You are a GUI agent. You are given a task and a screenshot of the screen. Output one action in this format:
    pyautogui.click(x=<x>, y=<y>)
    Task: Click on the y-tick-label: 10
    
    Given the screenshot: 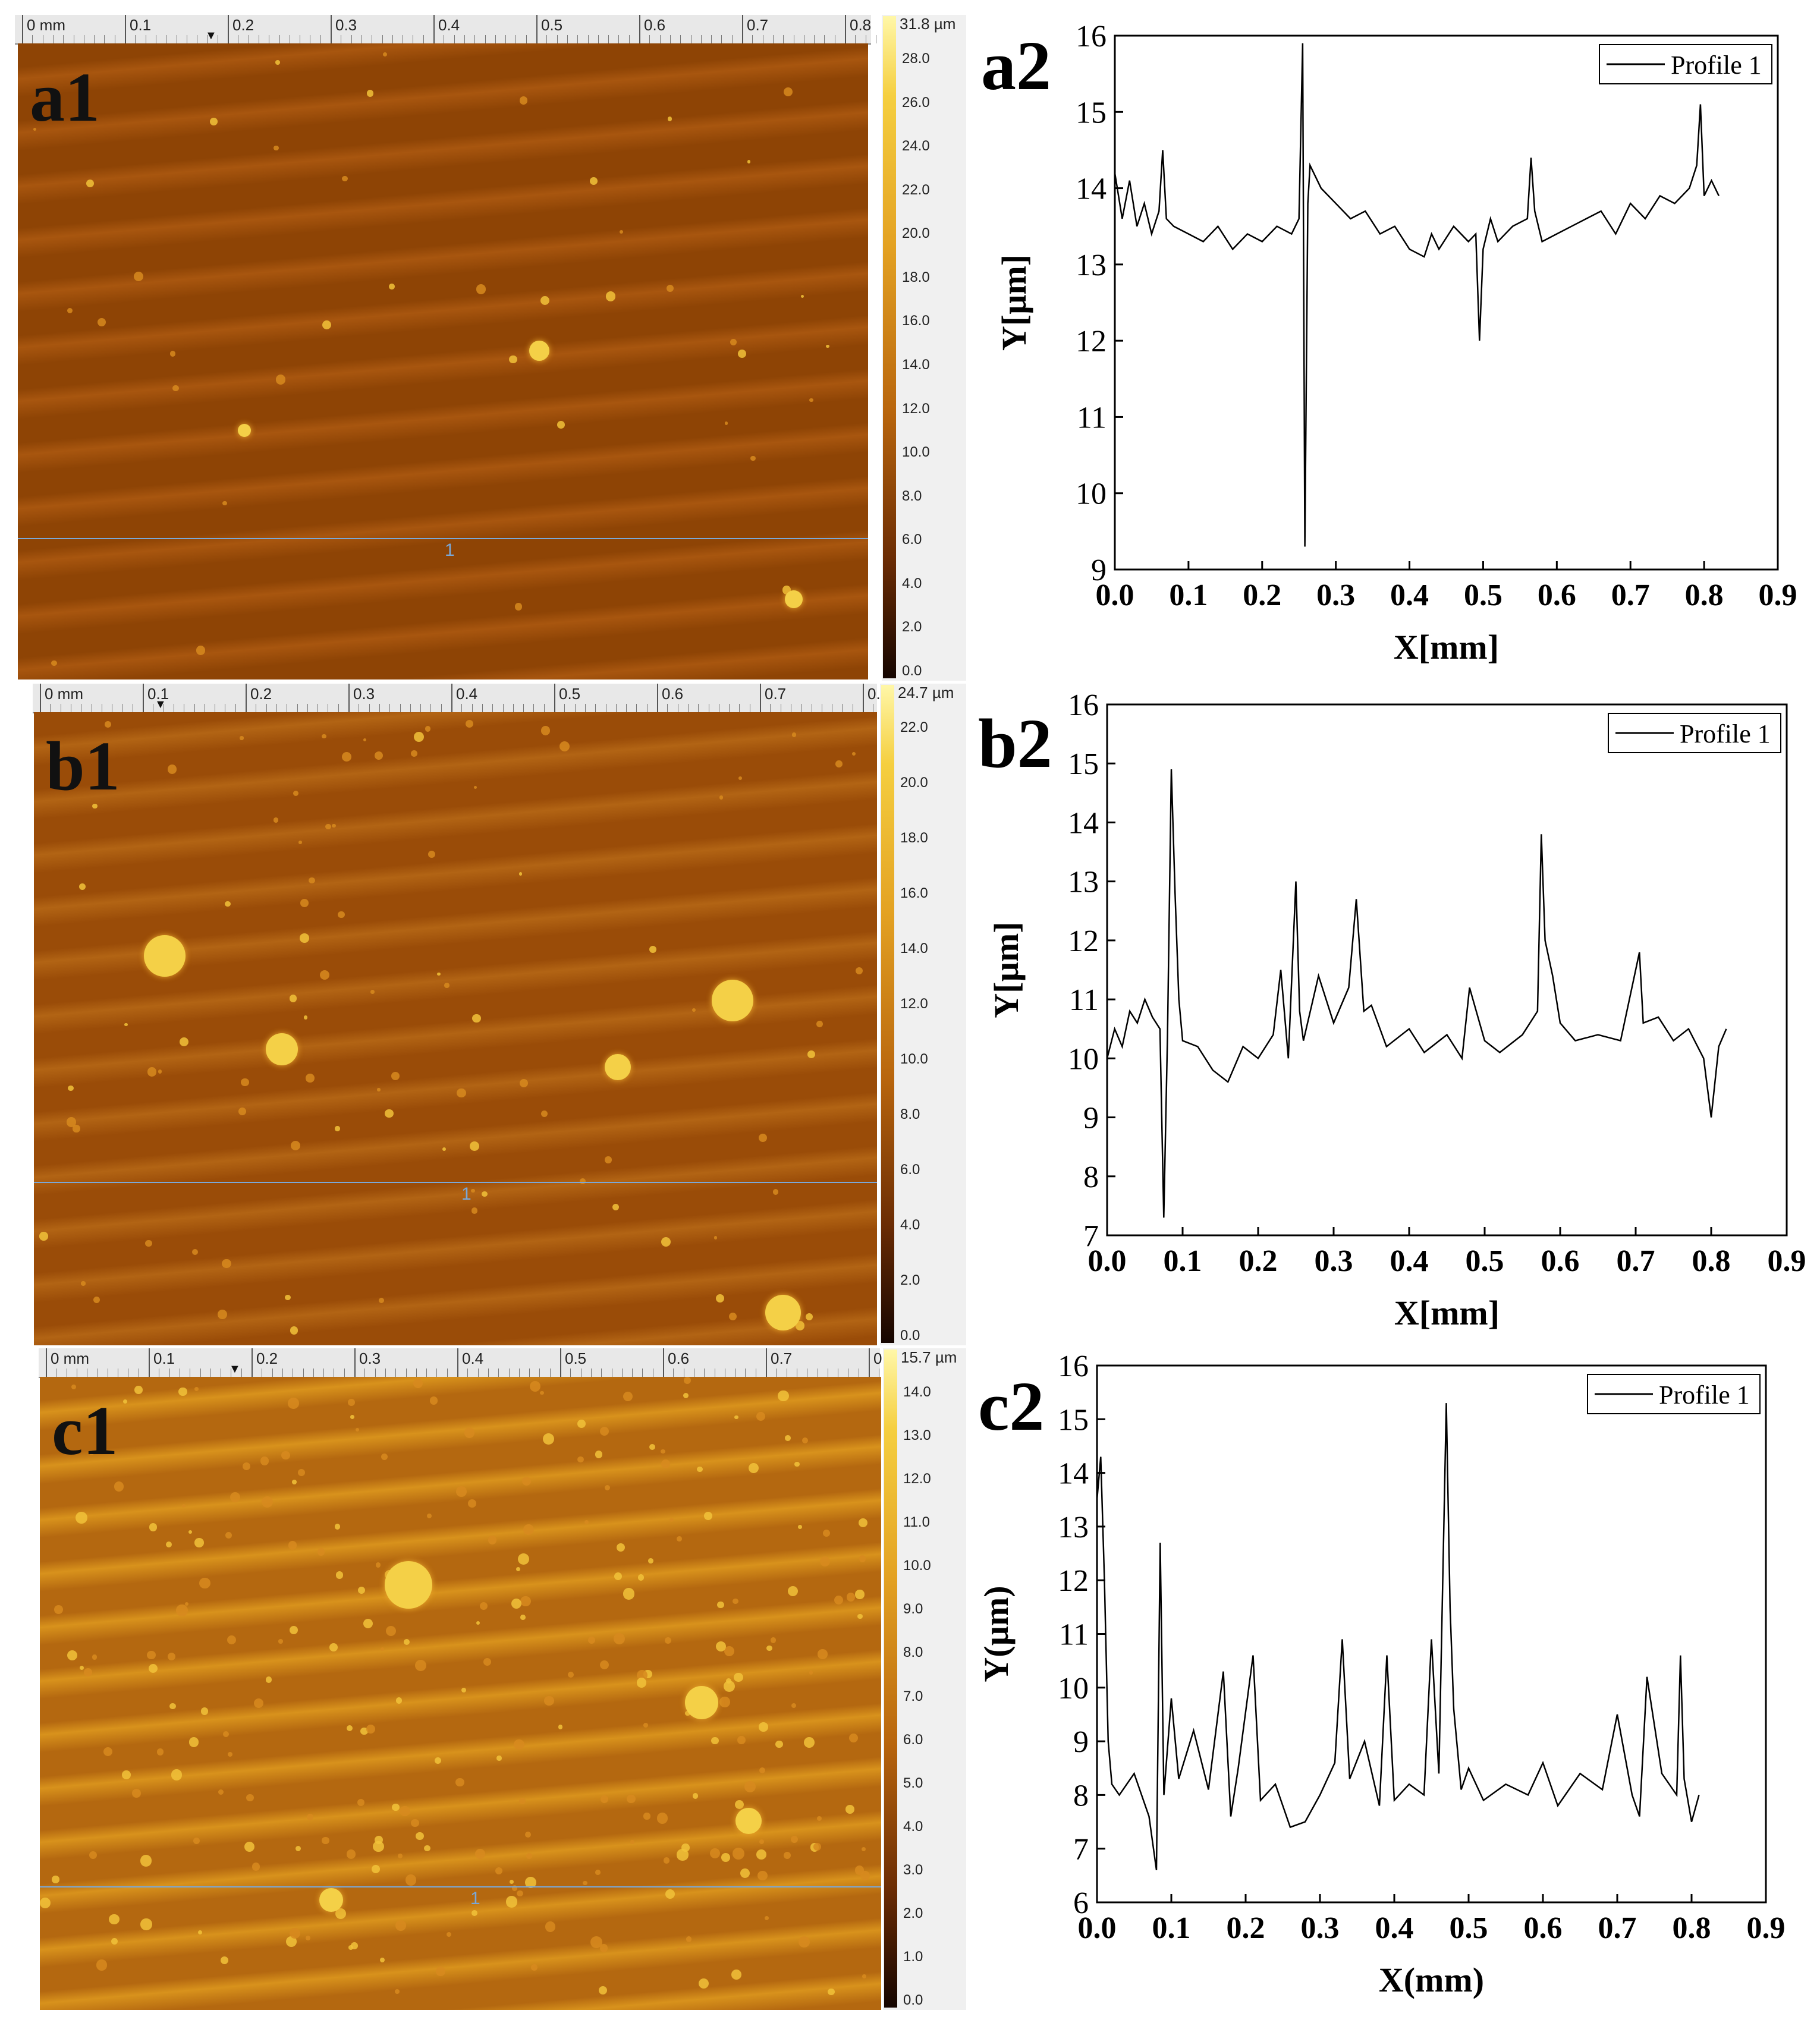 What is the action you would take?
    pyautogui.click(x=1091, y=494)
    